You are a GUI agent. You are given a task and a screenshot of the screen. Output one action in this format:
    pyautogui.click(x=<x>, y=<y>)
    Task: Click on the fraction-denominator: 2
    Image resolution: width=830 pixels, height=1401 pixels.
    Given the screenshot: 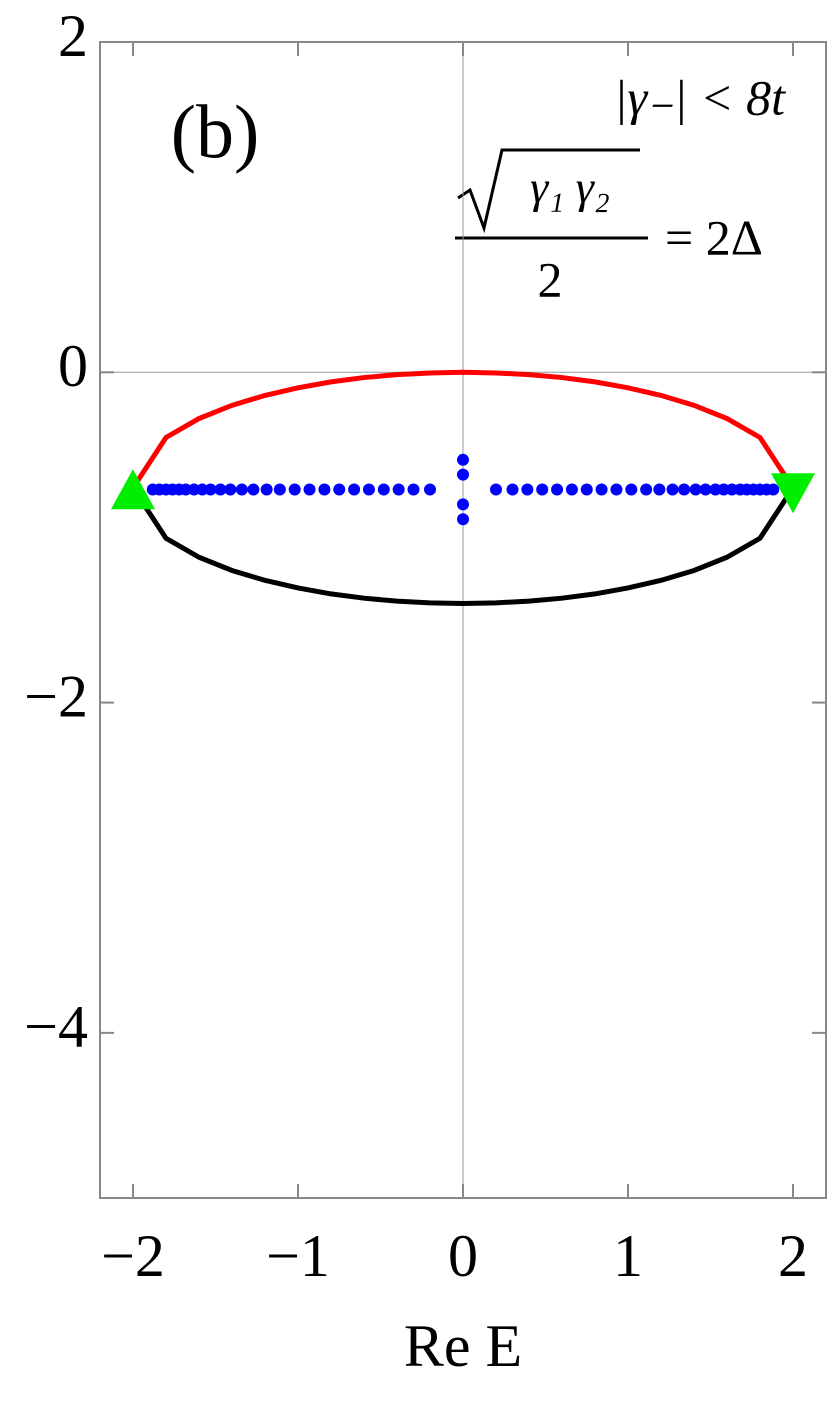 What is the action you would take?
    pyautogui.click(x=550, y=279)
    